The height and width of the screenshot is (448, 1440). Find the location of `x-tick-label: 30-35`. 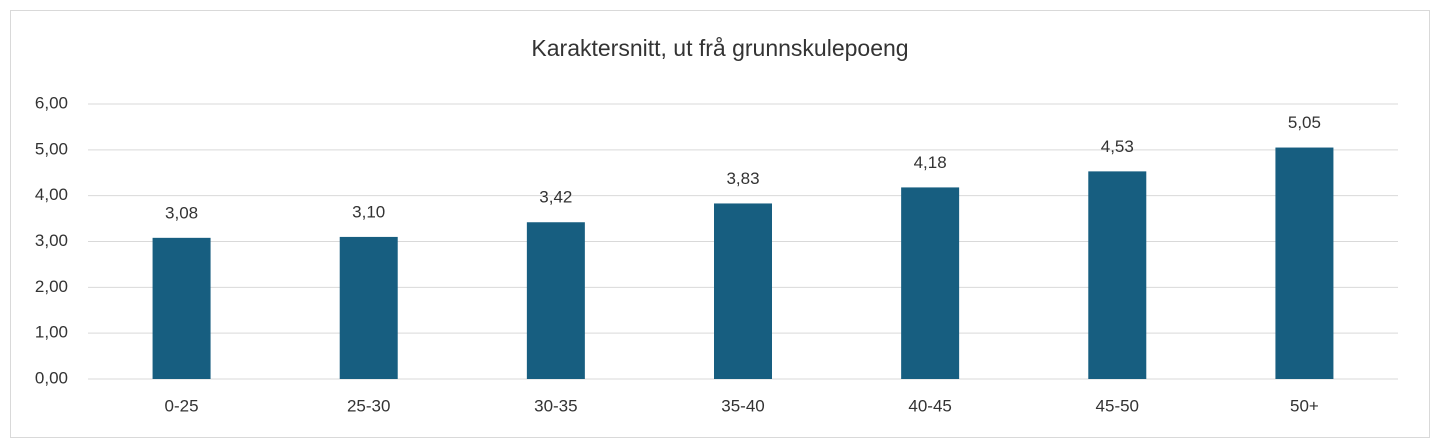

x-tick-label: 30-35 is located at coordinates (555, 405).